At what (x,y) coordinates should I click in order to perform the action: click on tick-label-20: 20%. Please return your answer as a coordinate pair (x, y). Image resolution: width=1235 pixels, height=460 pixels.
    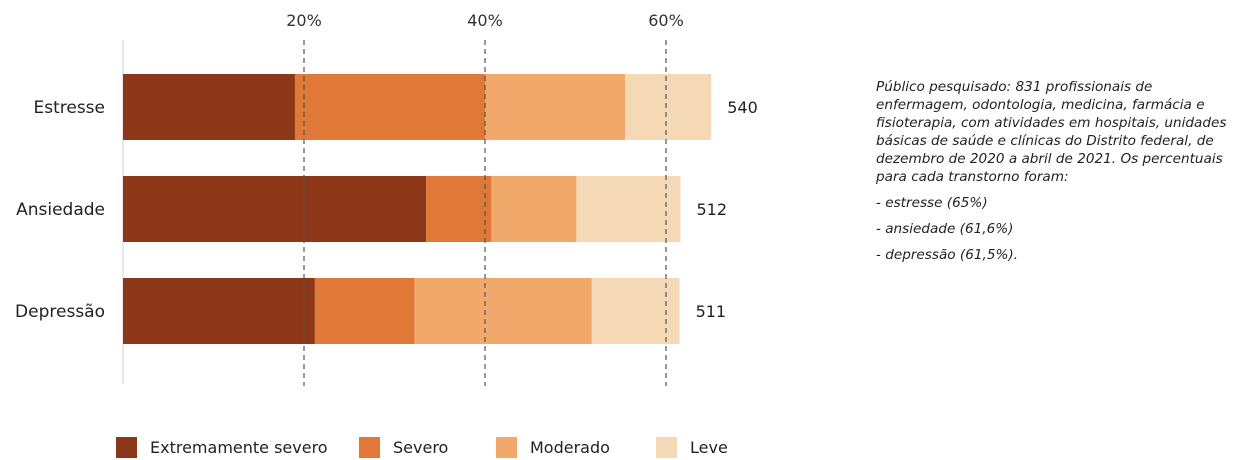
    Looking at the image, I should click on (304, 20).